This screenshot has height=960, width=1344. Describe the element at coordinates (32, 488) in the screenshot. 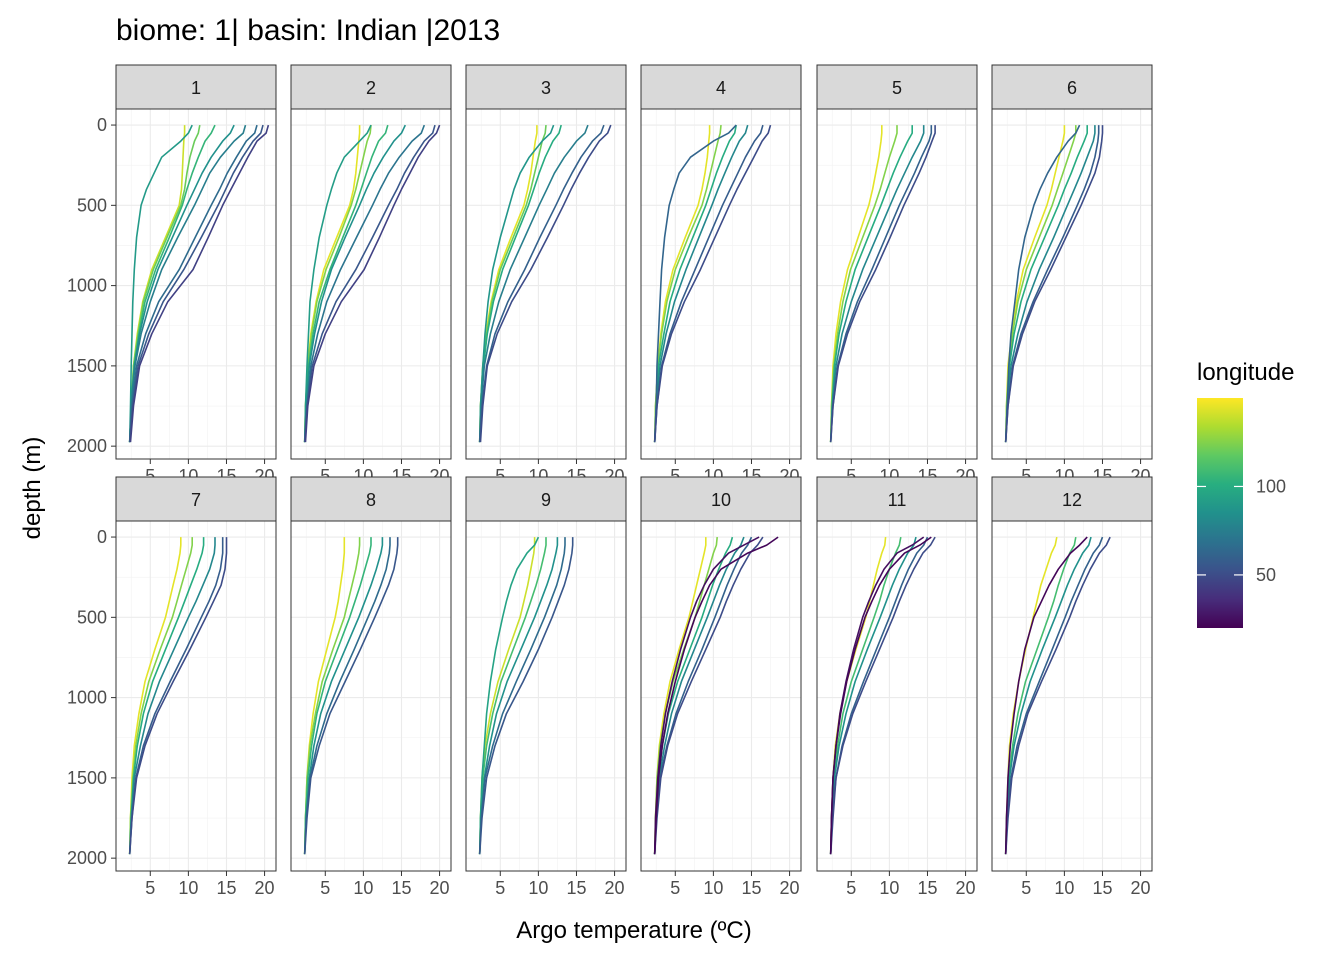

I see `y-axis-title: depth (m)` at that location.